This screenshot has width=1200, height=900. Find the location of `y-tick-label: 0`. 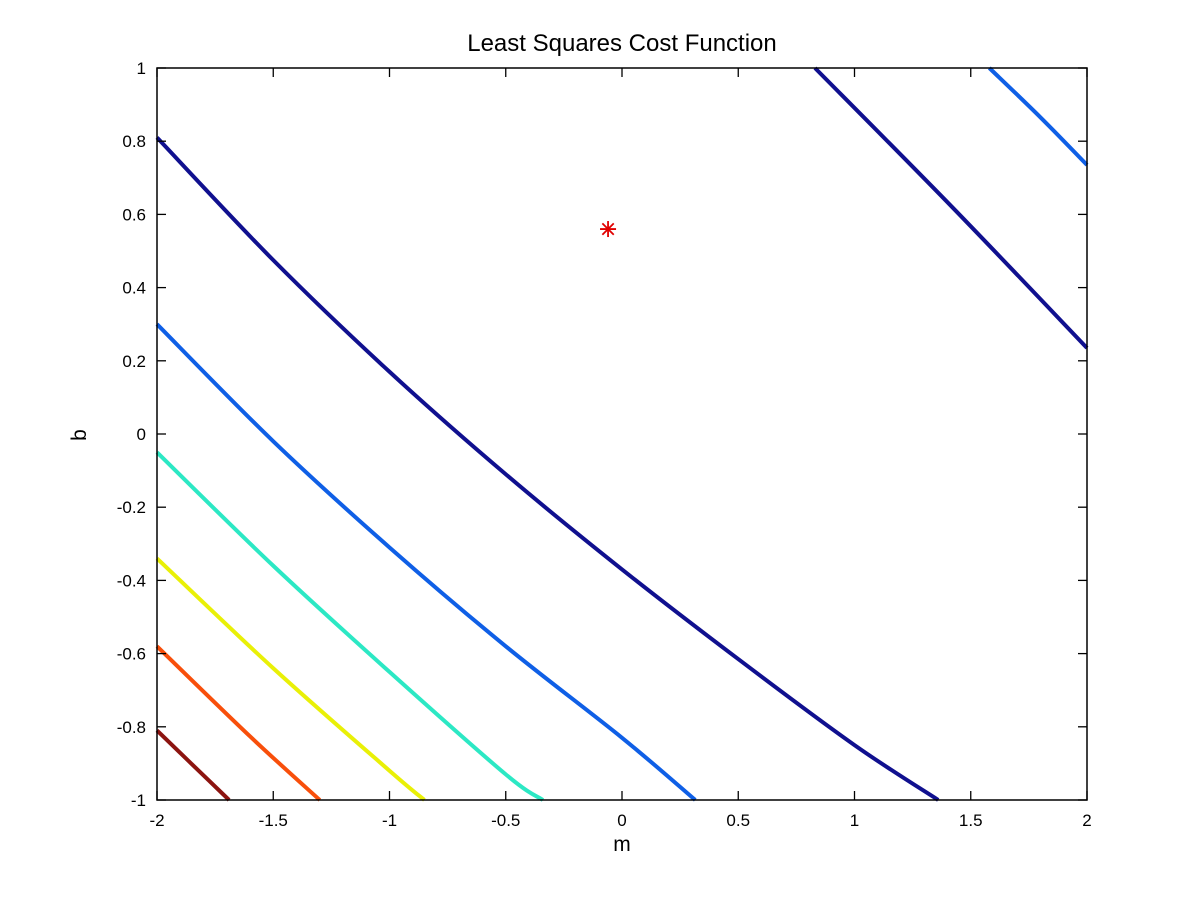

y-tick-label: 0 is located at coordinates (141, 434).